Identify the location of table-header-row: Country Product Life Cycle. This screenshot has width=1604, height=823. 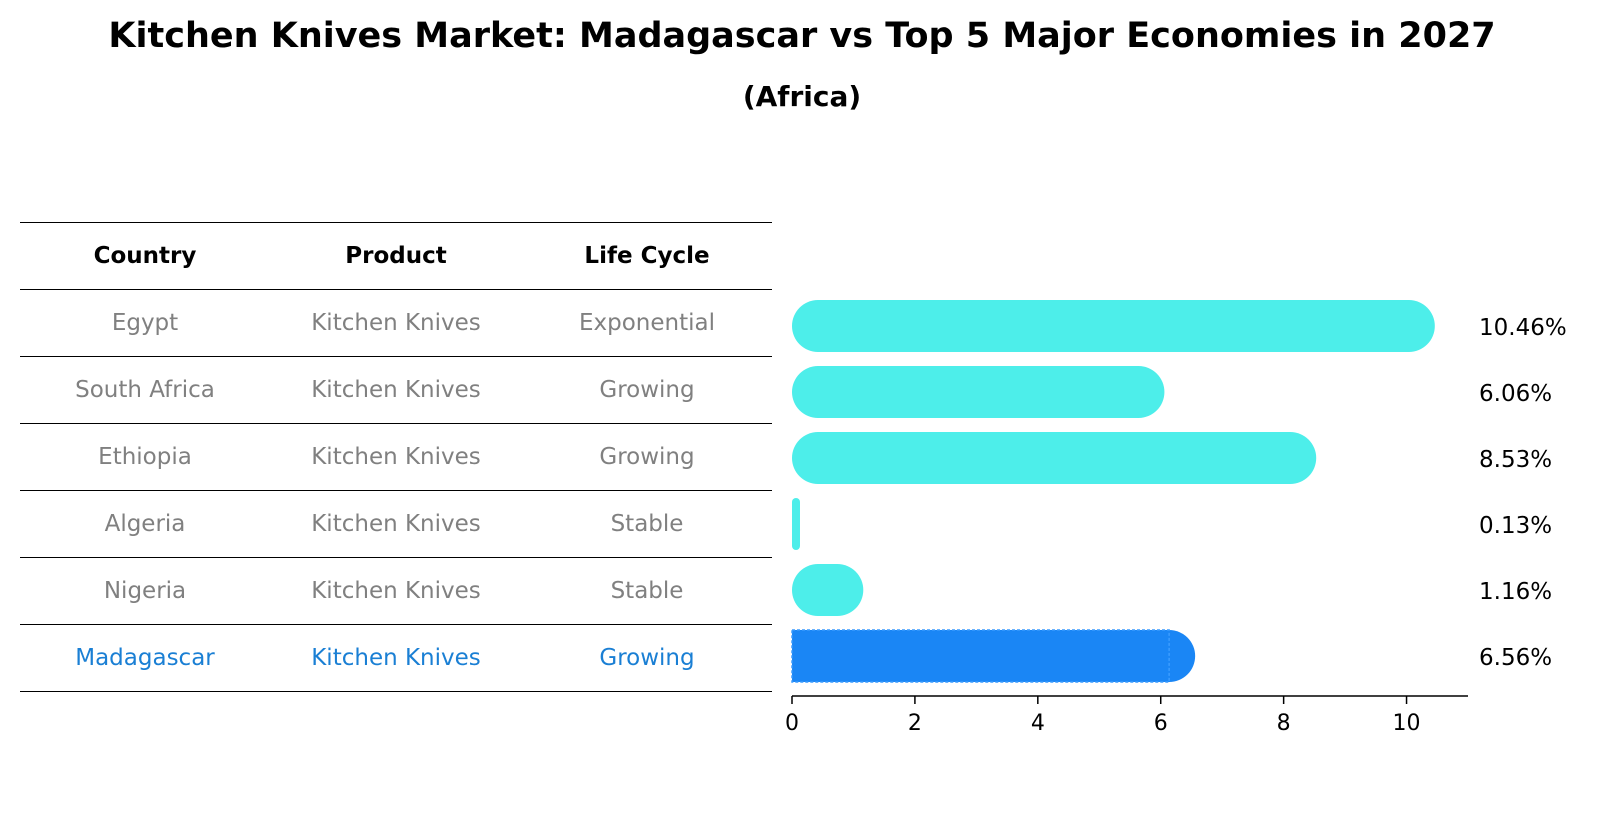
(396, 255).